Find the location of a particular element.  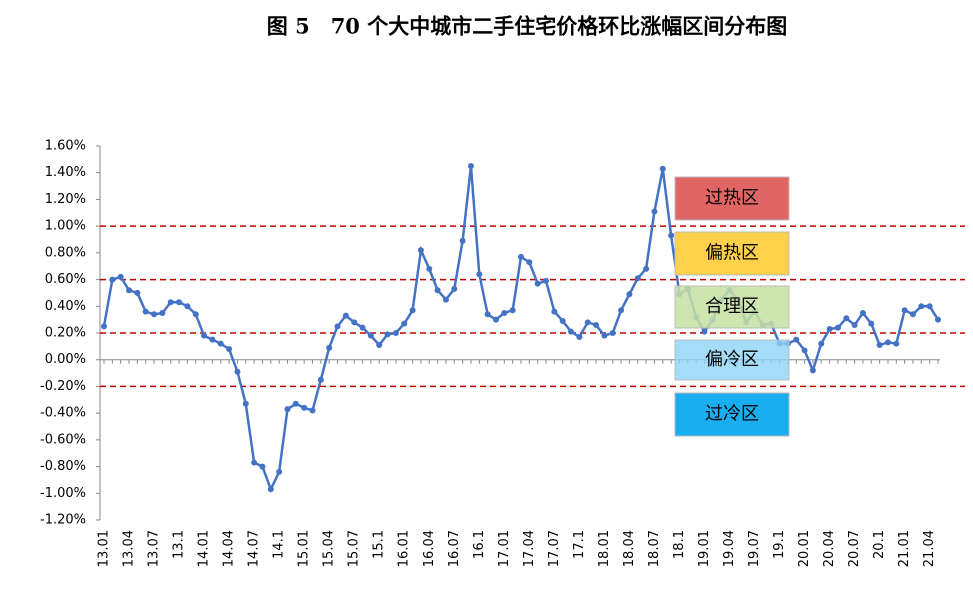

x-tick-label: 18.07 is located at coordinates (654, 548).